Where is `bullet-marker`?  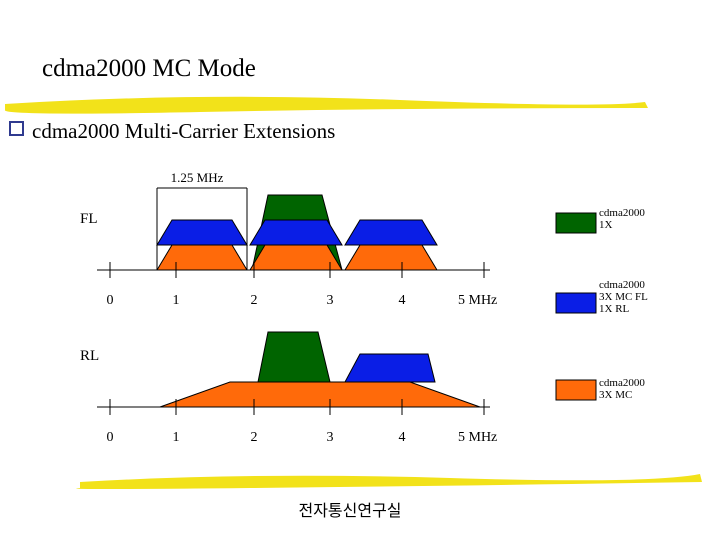 bullet-marker is located at coordinates (16, 128).